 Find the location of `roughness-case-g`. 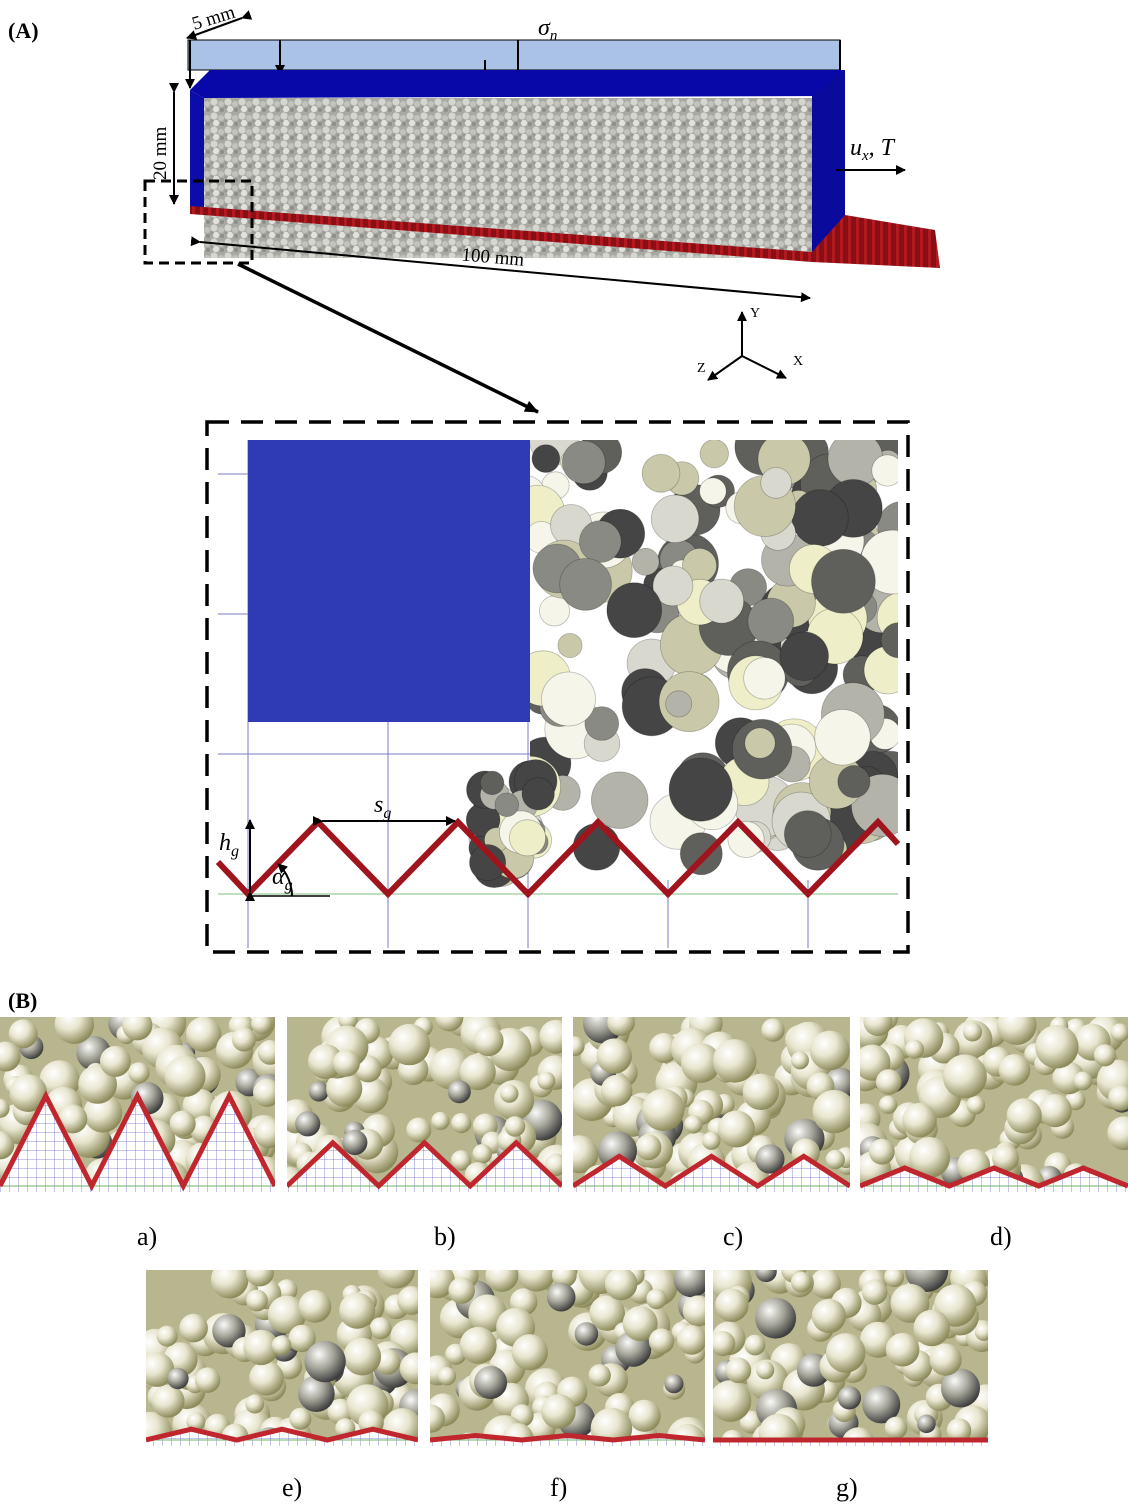

roughness-case-g is located at coordinates (850, 1358).